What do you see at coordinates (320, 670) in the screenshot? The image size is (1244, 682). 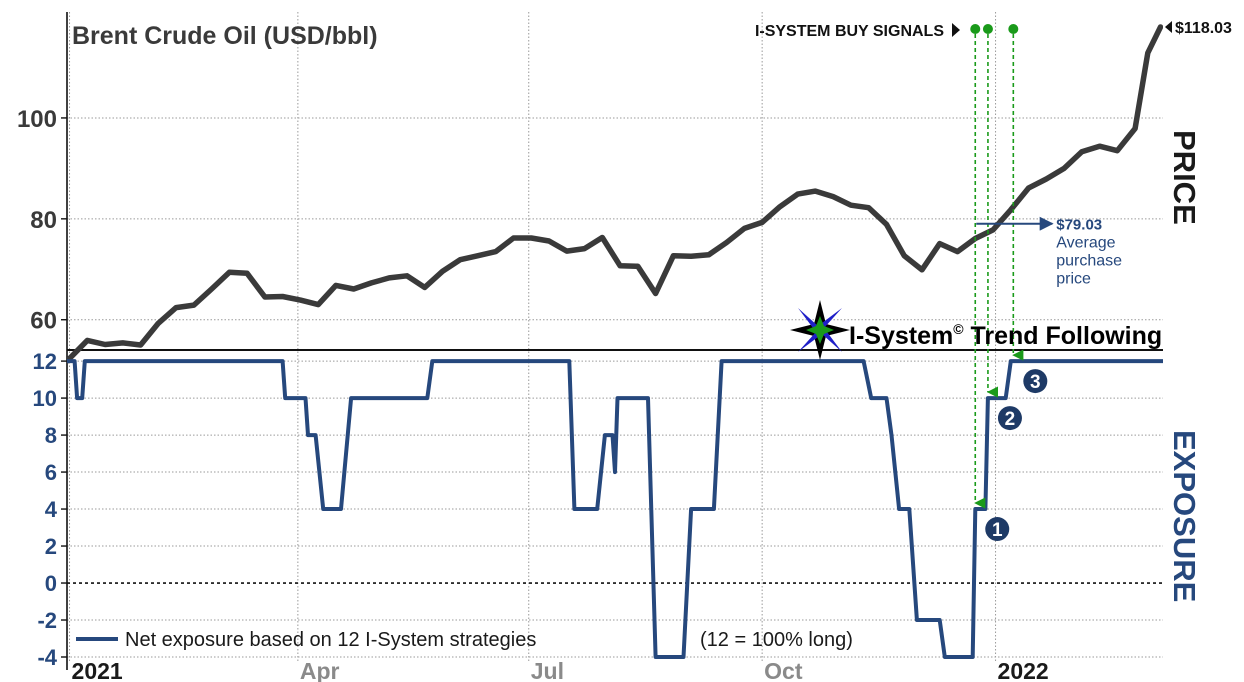 I see `x-tick-label: Apr` at bounding box center [320, 670].